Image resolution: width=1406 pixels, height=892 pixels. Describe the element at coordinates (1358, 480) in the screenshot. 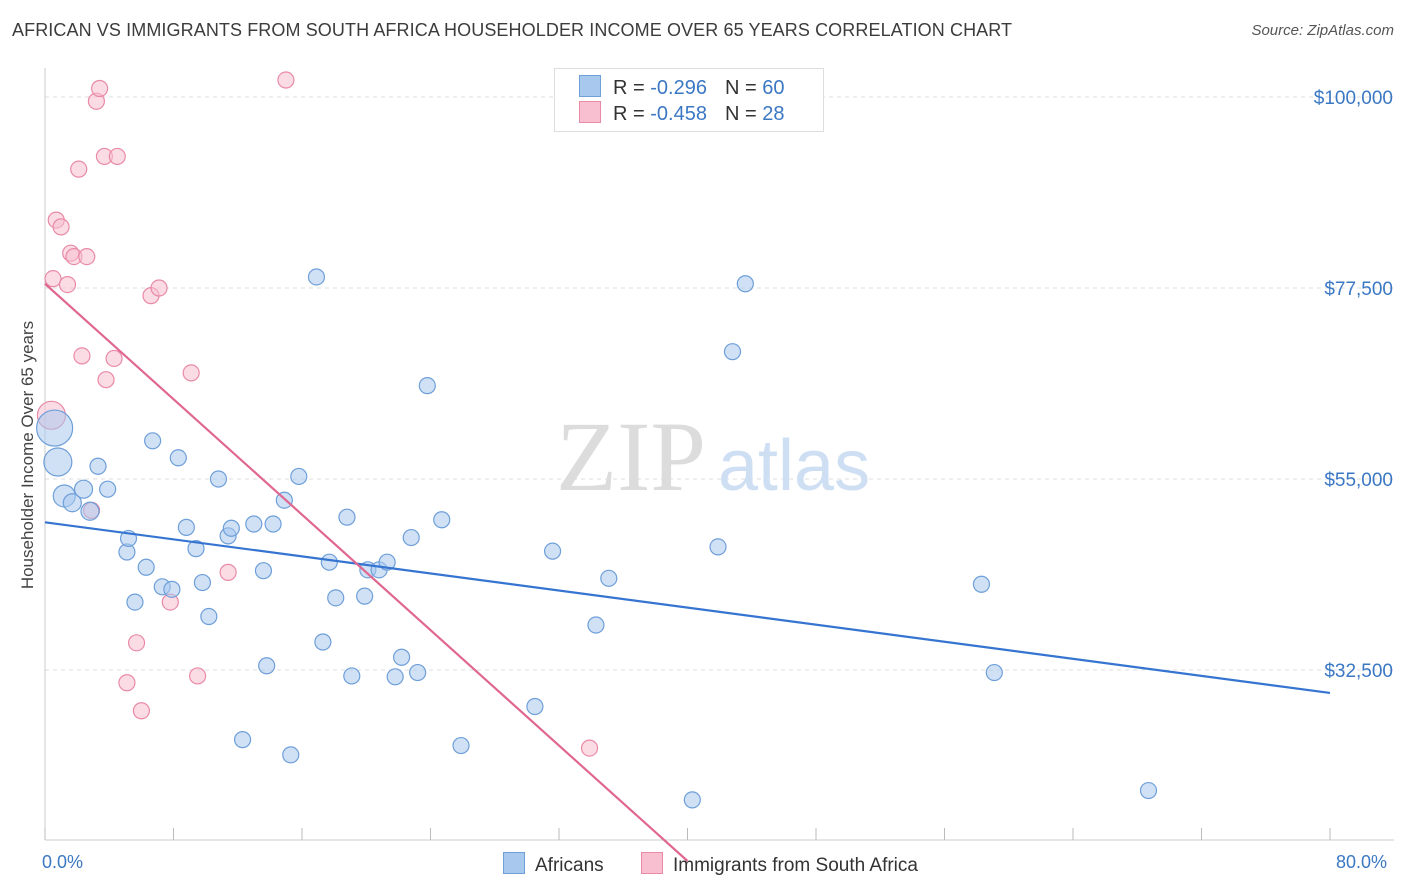

I see `y-tick-label: $55,000` at that location.